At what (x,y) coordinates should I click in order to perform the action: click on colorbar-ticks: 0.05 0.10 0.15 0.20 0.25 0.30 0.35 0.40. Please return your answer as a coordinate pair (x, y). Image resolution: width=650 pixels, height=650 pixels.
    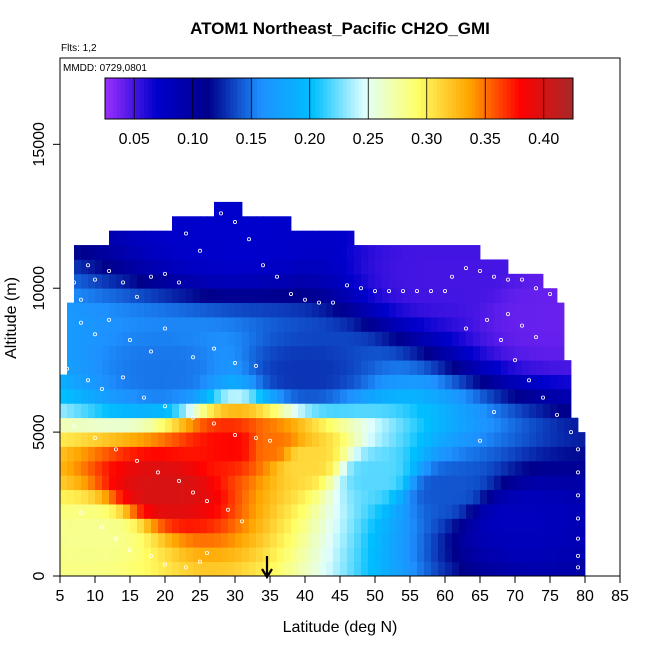
    Looking at the image, I should click on (339, 113).